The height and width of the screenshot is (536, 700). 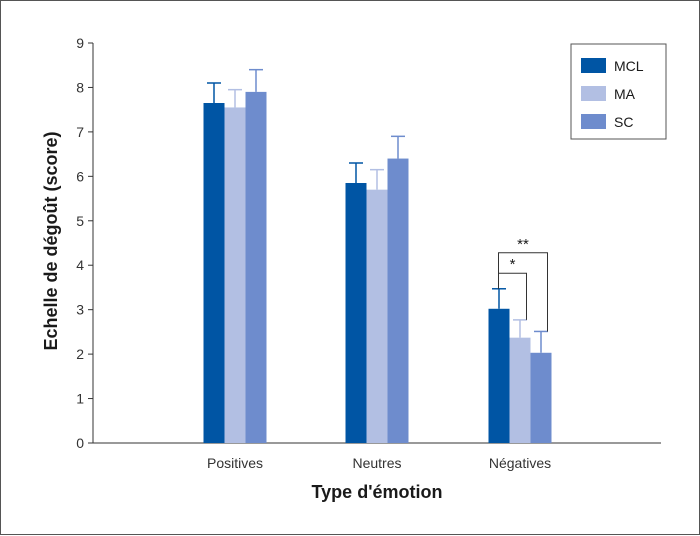 What do you see at coordinates (80, 265) in the screenshot?
I see `y-tick-label: 4` at bounding box center [80, 265].